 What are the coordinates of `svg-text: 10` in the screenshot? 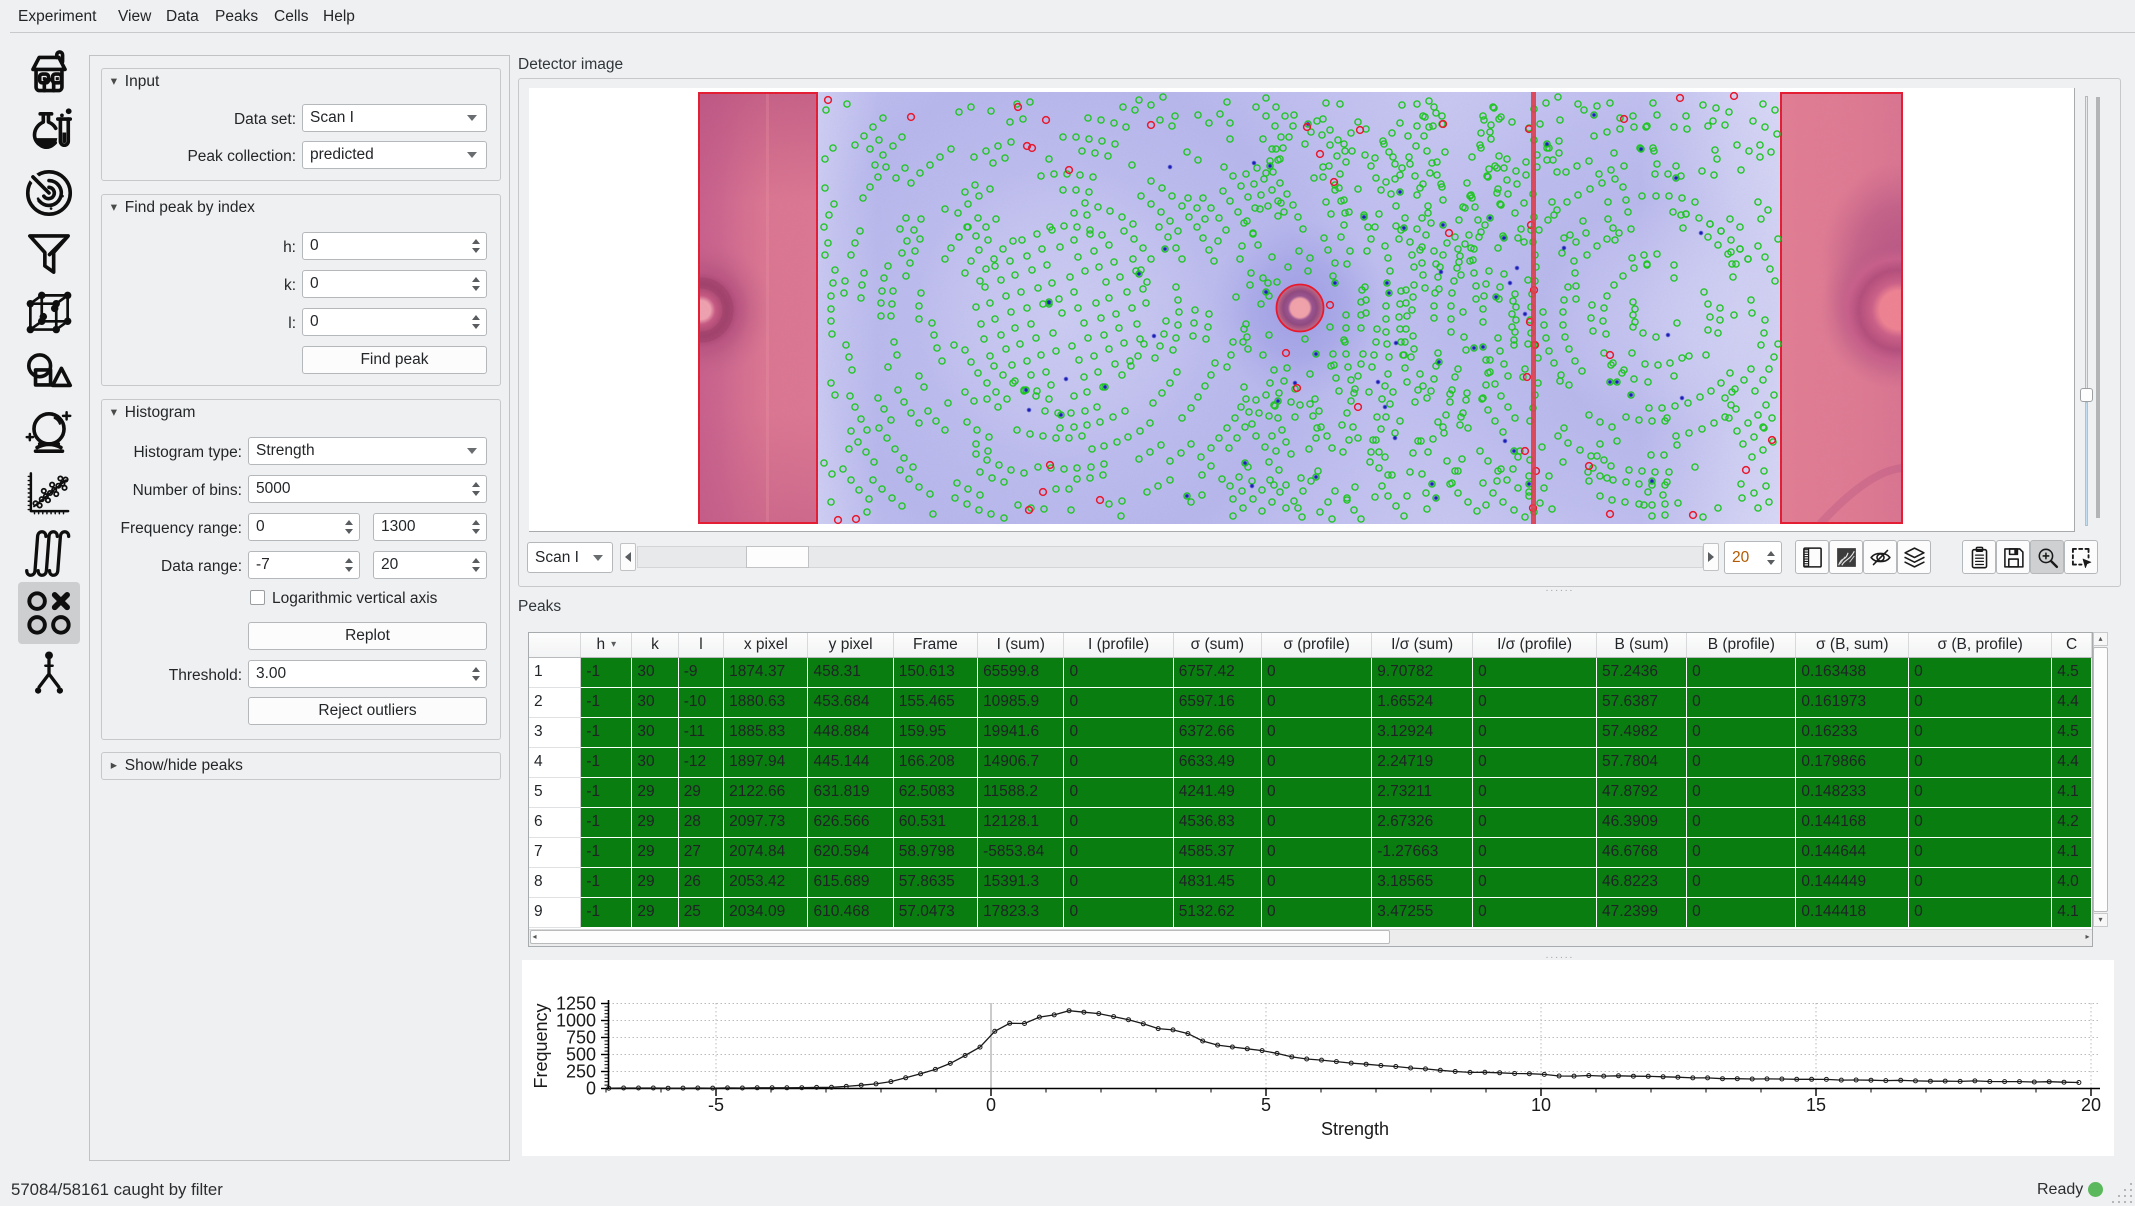 It's located at (1541, 1105).